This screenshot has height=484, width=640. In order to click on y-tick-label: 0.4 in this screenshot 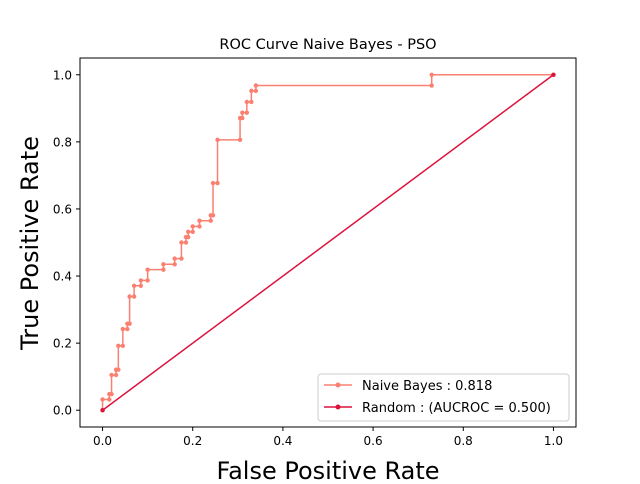, I will do `click(62, 277)`.